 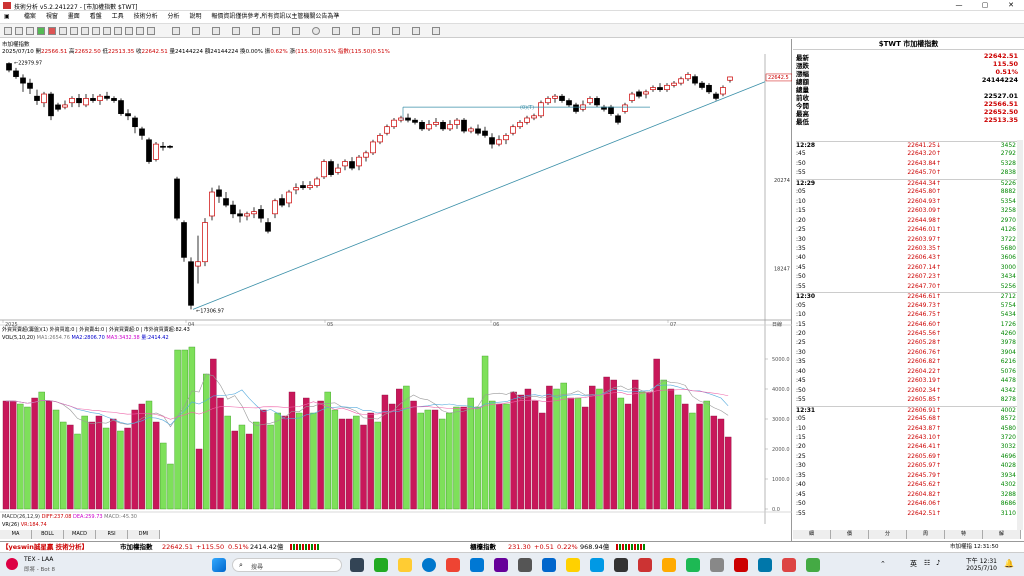 I want to click on tick-row: :25 22605.28↑ 3978, so click(x=908, y=343).